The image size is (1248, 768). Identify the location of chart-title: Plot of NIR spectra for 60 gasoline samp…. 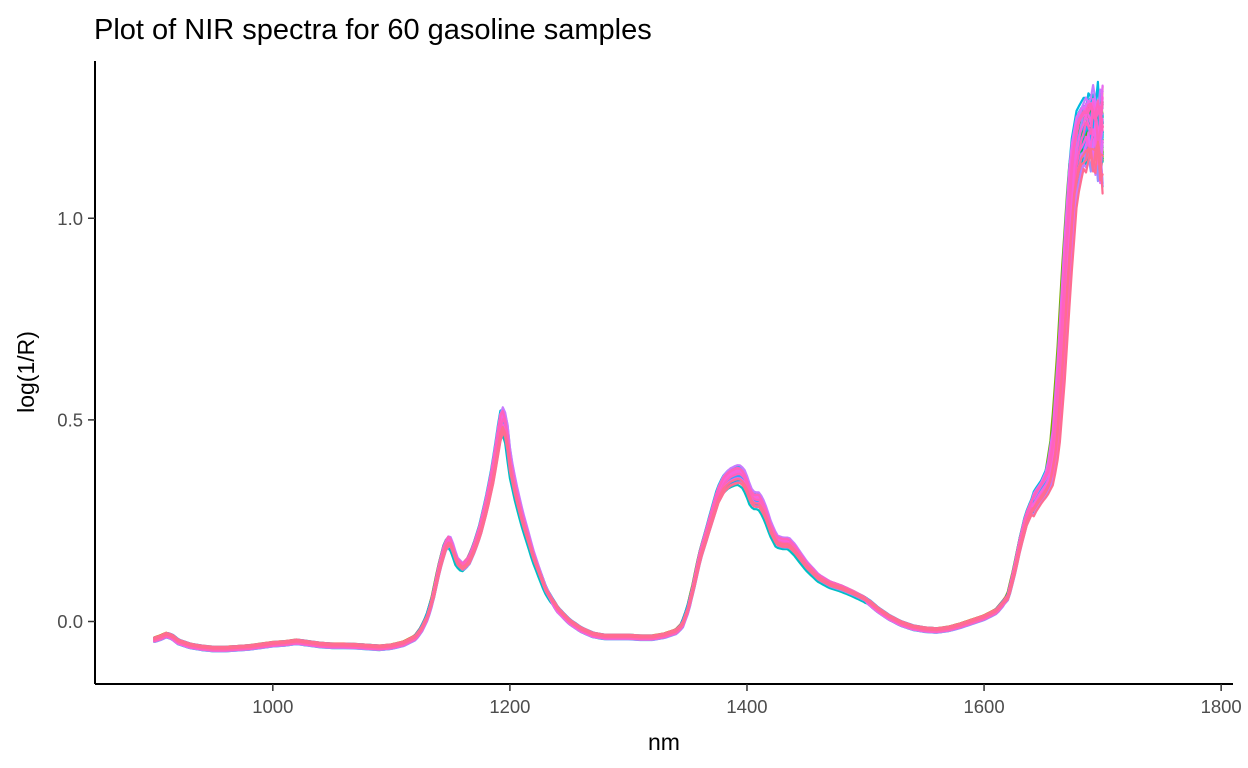
(373, 30).